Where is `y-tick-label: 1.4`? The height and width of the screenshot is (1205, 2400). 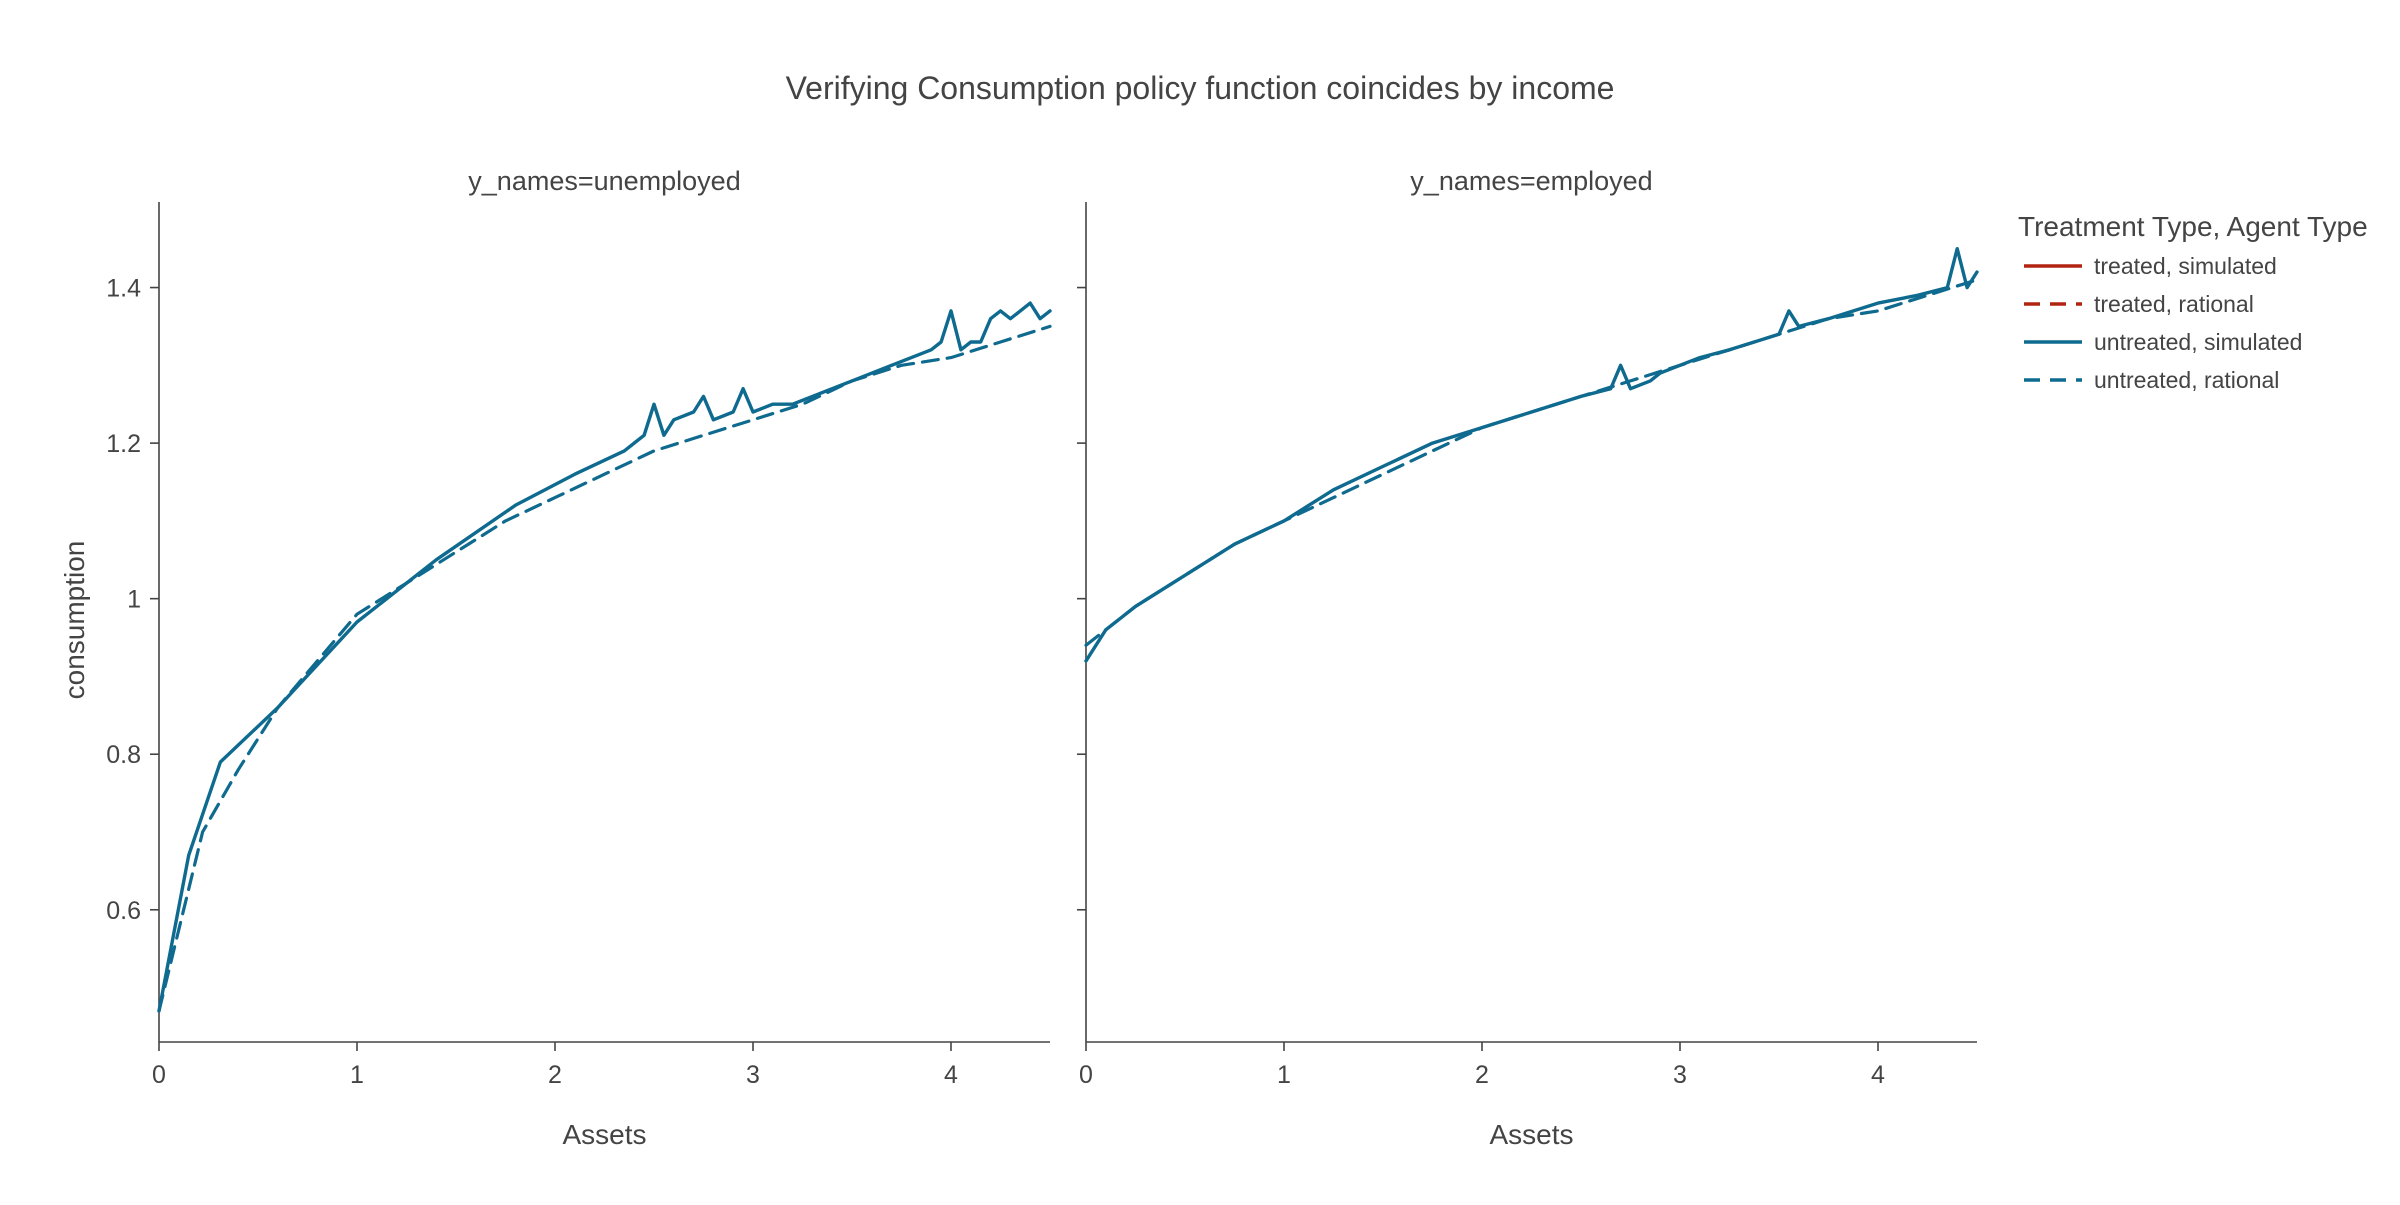
y-tick-label: 1.4 is located at coordinates (123, 289).